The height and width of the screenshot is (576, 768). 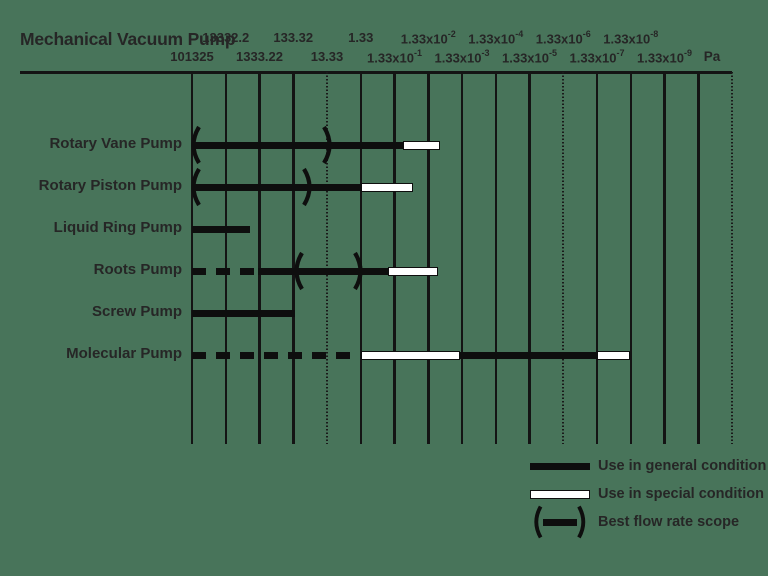 What do you see at coordinates (394, 57) in the screenshot?
I see `axis-tick-label: 1.33x10⁻¹` at bounding box center [394, 57].